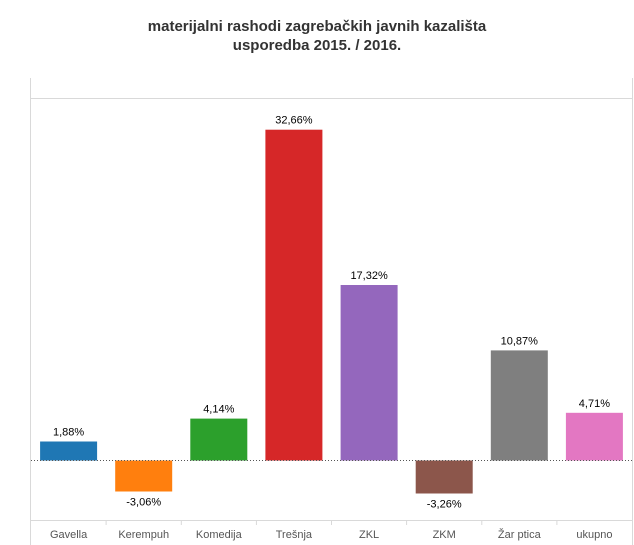 This screenshot has height=545, width=634. Describe the element at coordinates (69, 451) in the screenshot. I see `bar-gavella` at that location.